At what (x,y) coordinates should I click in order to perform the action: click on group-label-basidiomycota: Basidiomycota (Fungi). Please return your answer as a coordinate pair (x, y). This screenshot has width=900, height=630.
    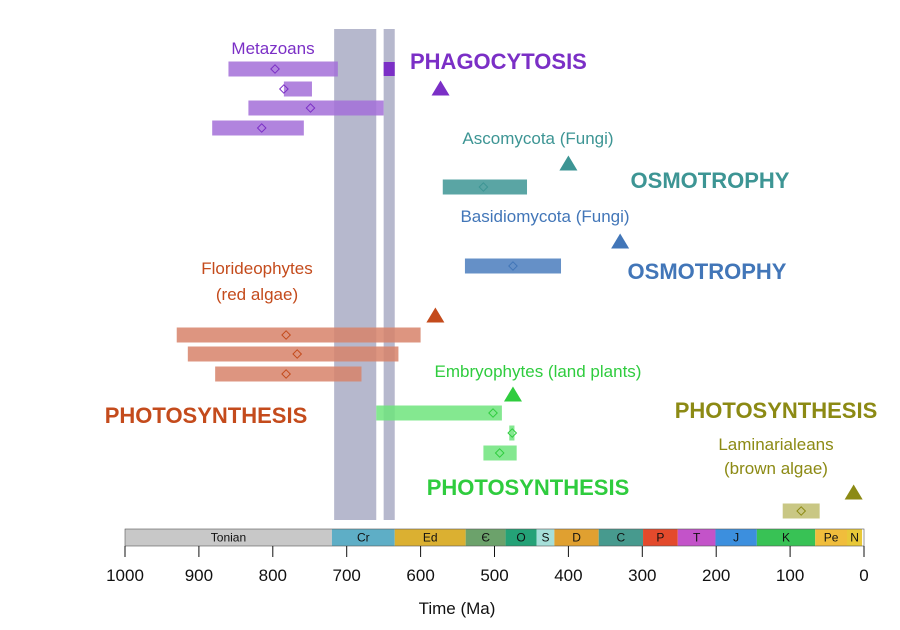
    Looking at the image, I should click on (544, 216).